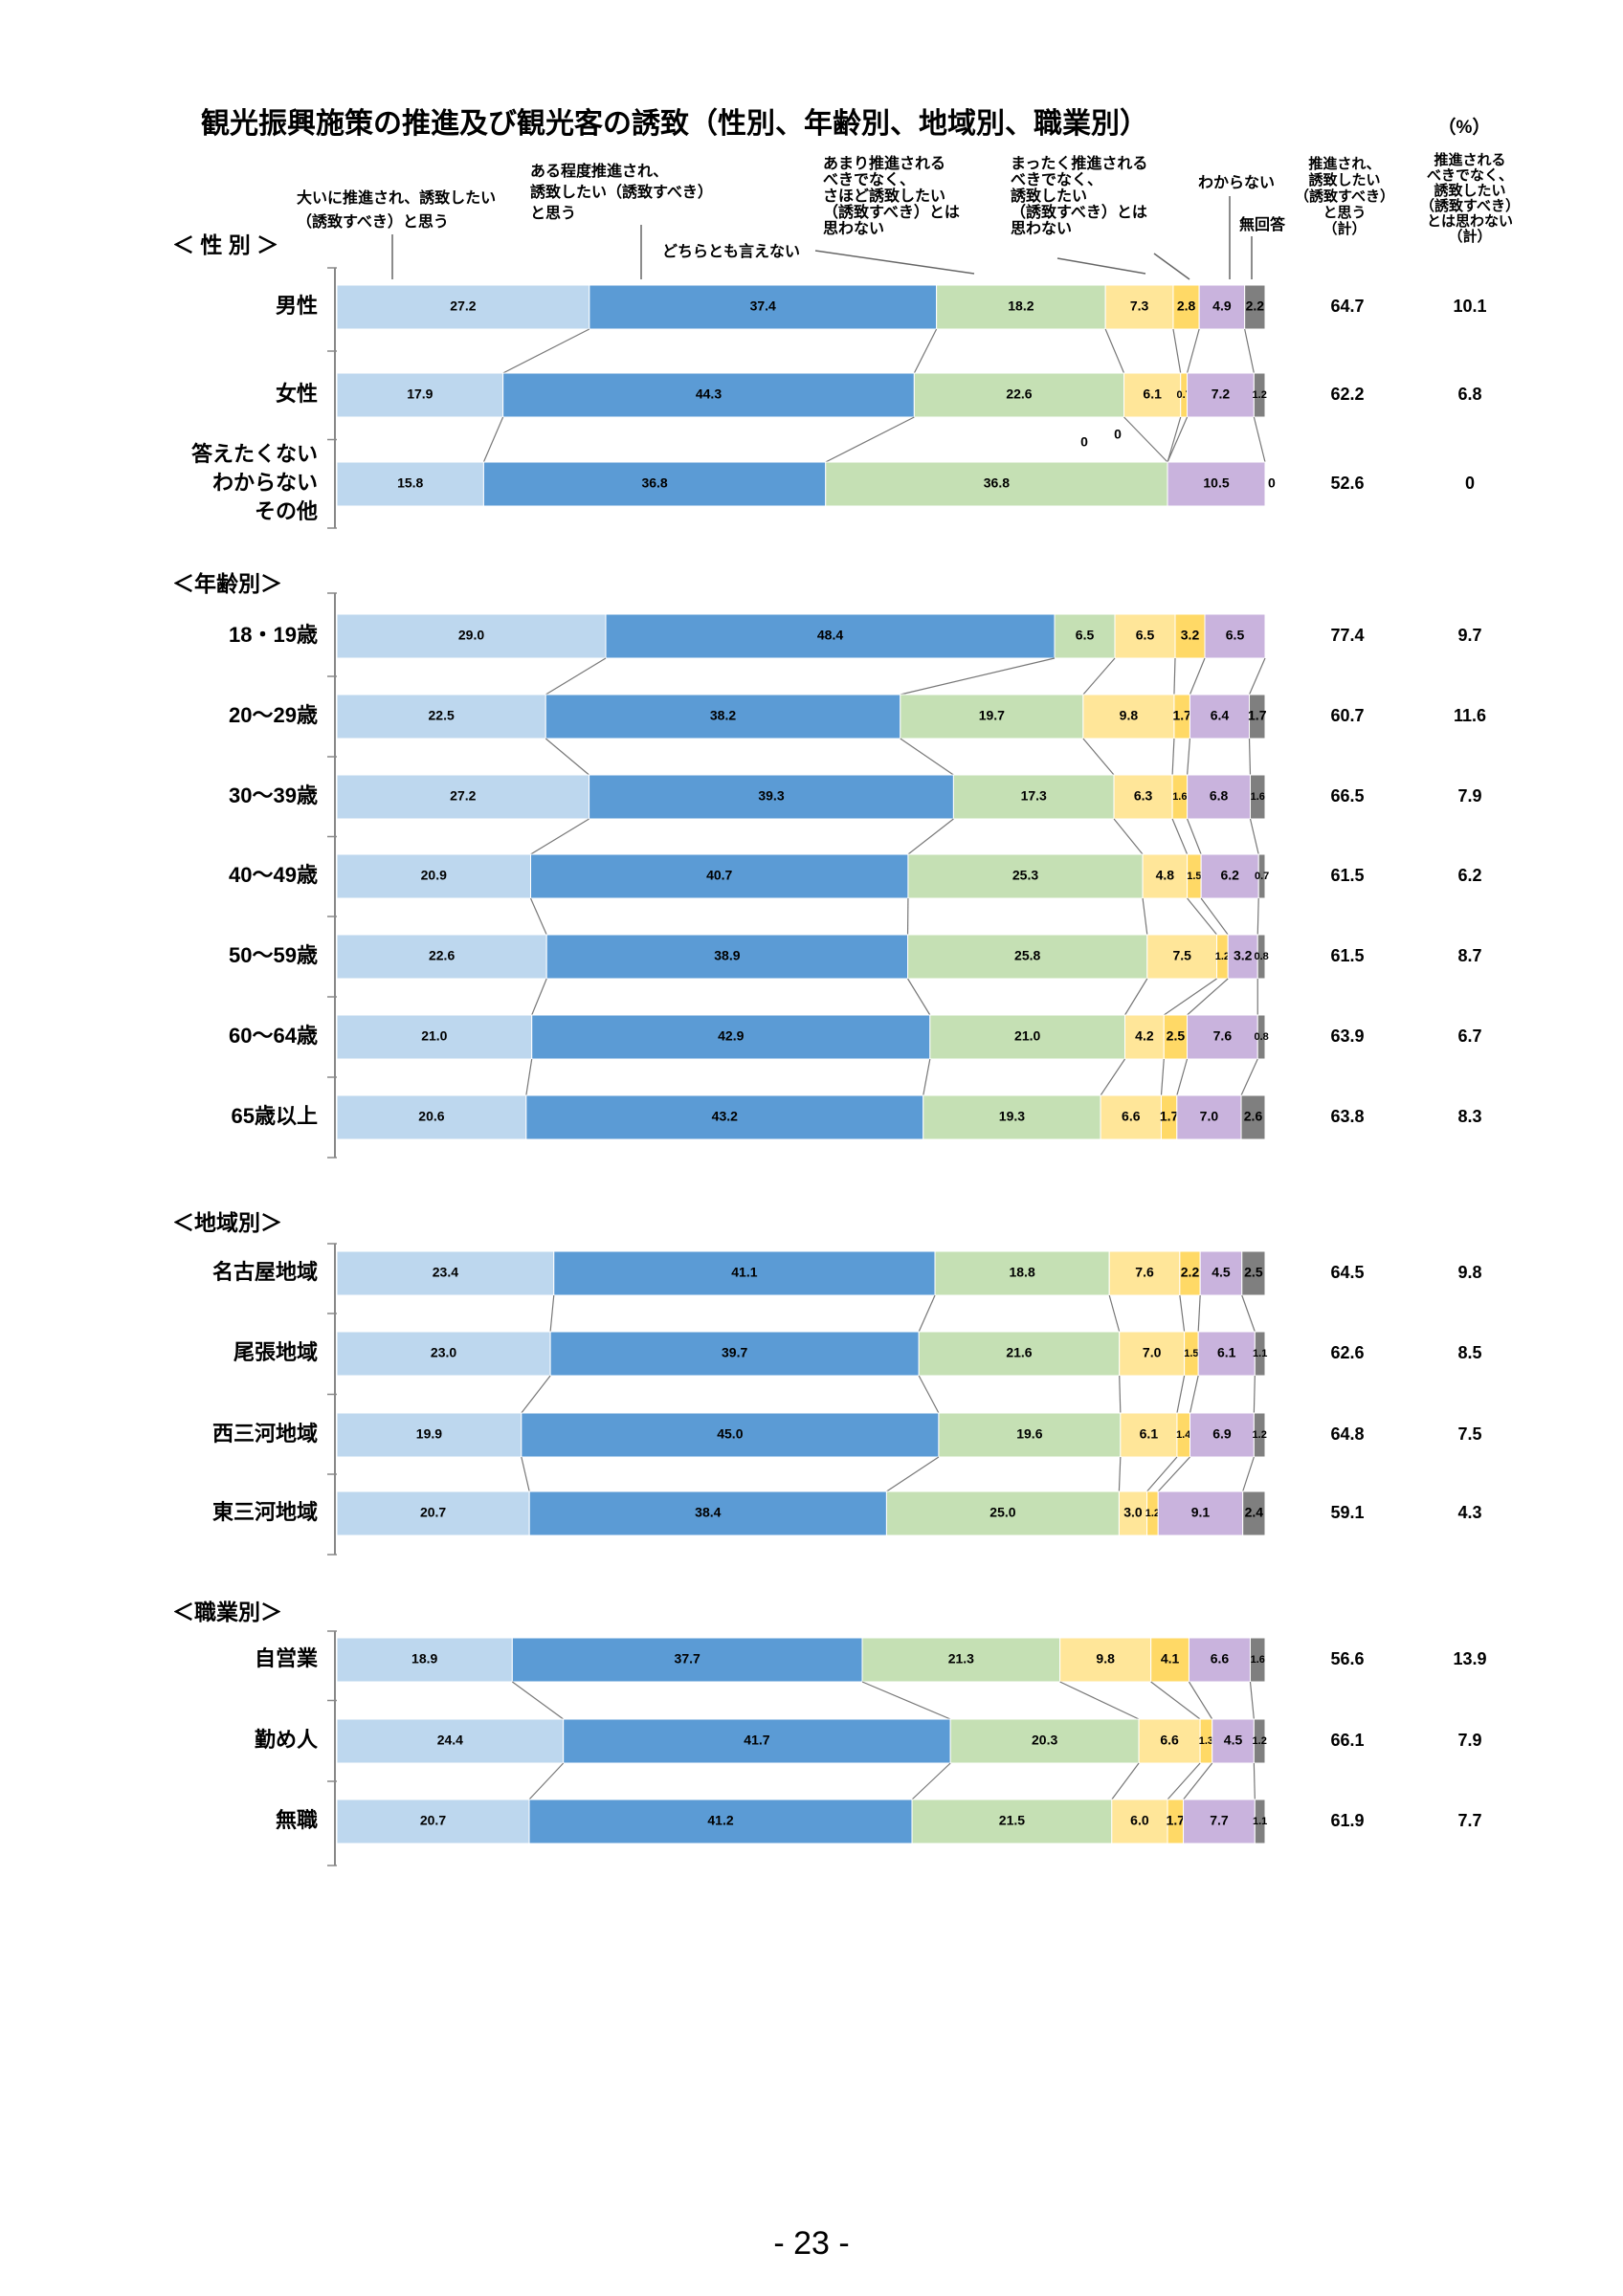  What do you see at coordinates (442, 715) in the screenshot?
I see `data-label: 22.5` at bounding box center [442, 715].